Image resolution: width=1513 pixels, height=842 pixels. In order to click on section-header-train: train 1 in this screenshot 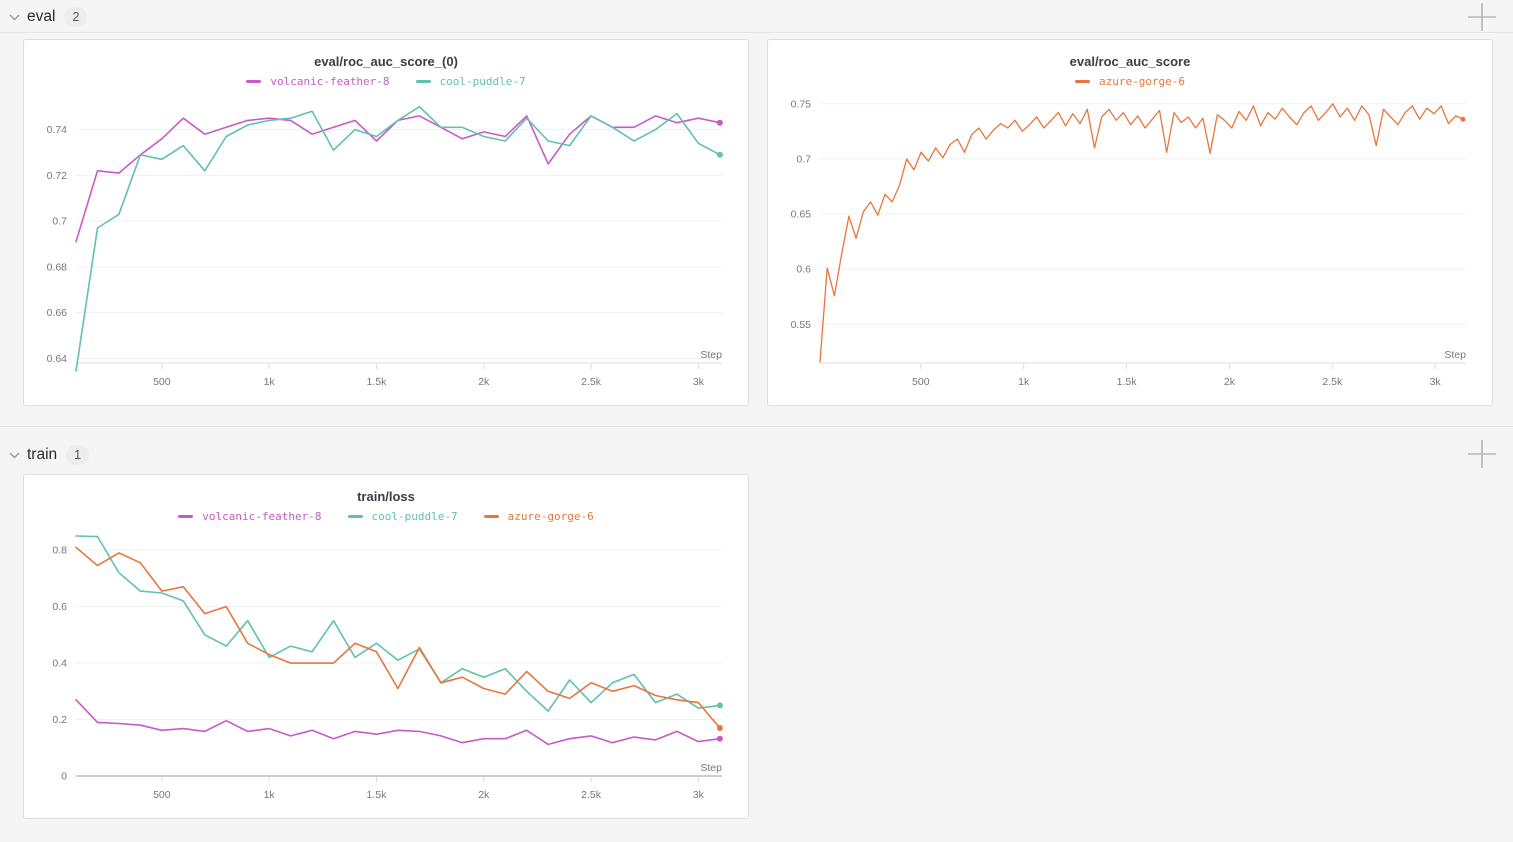, I will do `click(756, 454)`.